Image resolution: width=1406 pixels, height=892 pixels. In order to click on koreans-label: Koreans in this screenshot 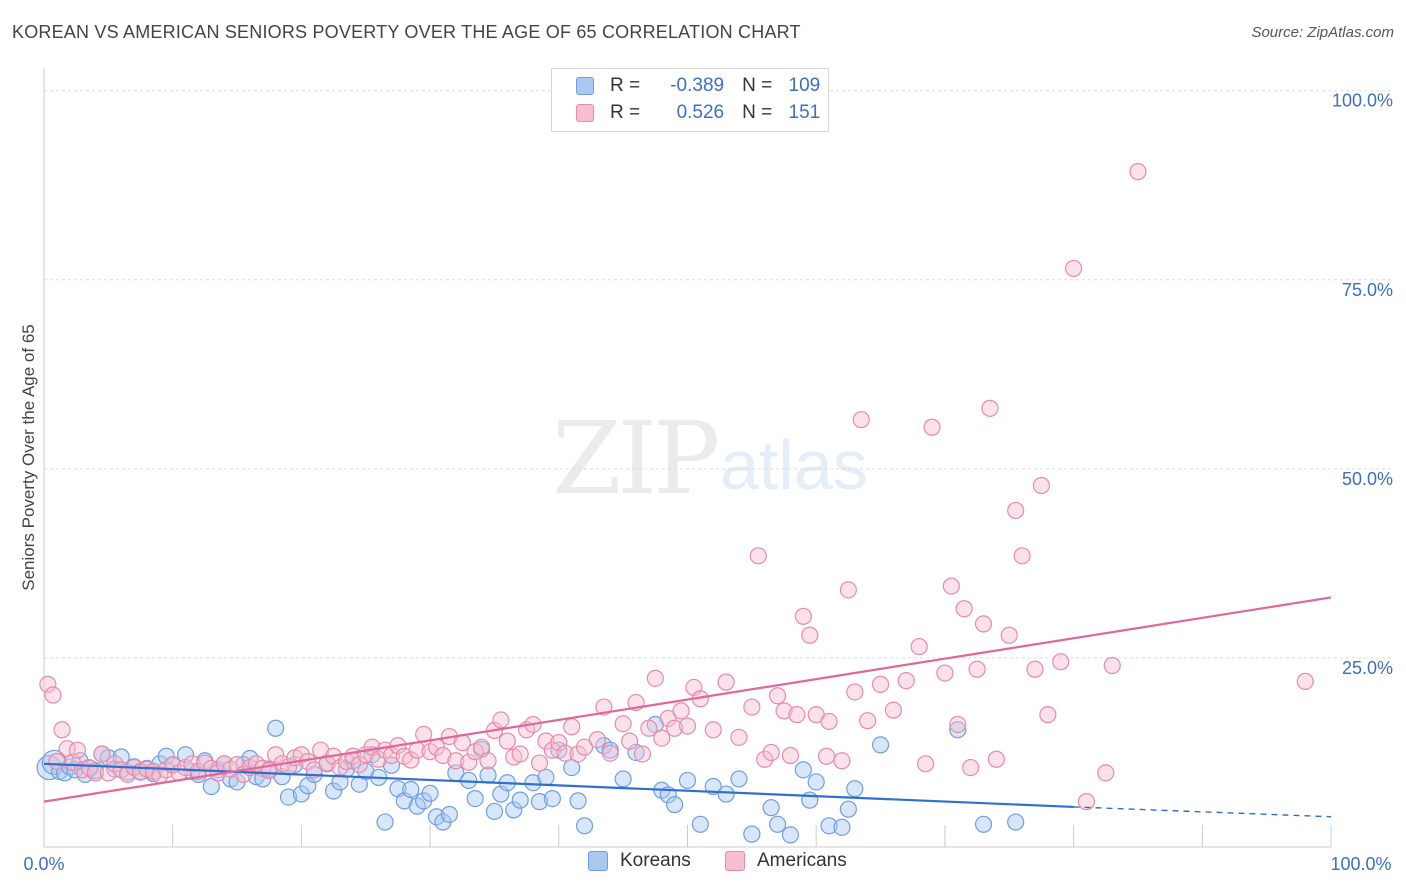, I will do `click(655, 860)`.